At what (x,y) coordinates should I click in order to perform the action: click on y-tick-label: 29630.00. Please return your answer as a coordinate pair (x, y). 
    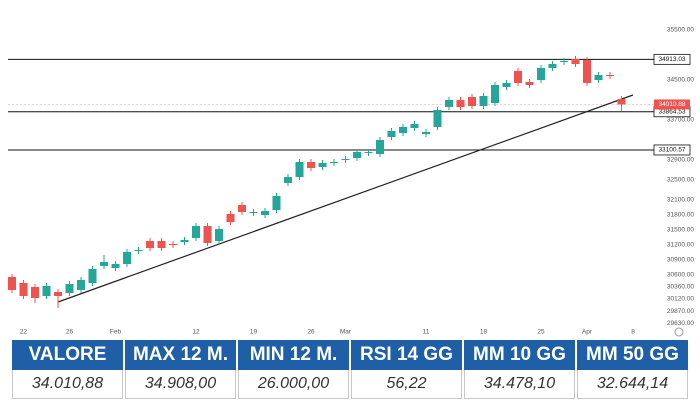
    Looking at the image, I should click on (680, 323).